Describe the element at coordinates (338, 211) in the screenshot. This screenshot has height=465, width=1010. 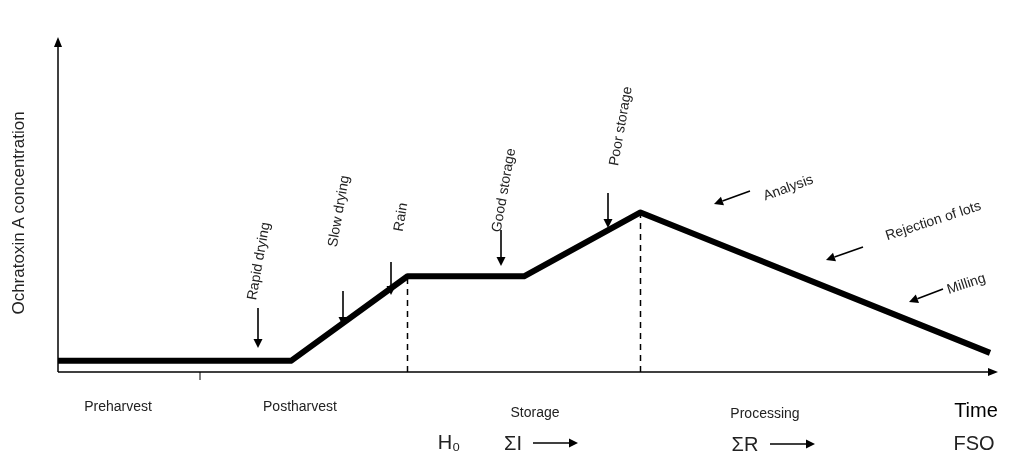
I see `annotation: Slow drying` at that location.